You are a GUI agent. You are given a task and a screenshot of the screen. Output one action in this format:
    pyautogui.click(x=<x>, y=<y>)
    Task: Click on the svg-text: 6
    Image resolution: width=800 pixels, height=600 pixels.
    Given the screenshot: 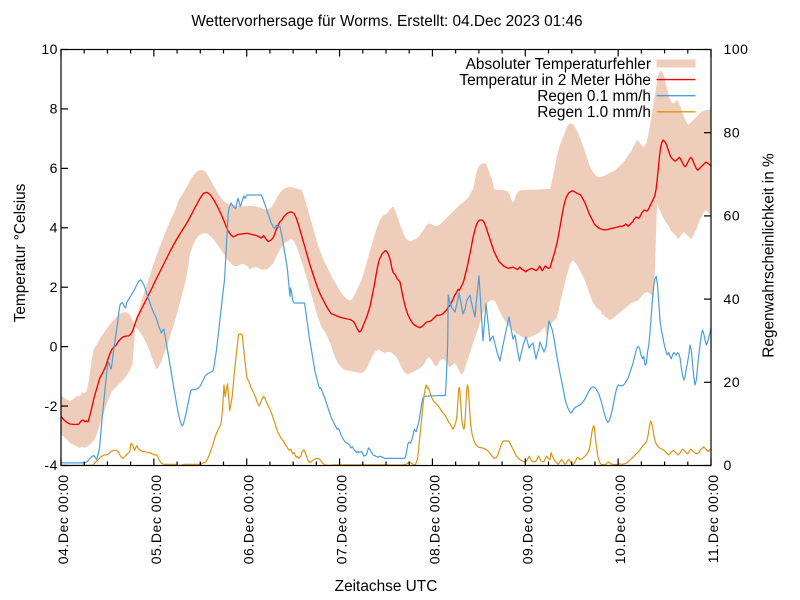 What is the action you would take?
    pyautogui.click(x=54, y=168)
    